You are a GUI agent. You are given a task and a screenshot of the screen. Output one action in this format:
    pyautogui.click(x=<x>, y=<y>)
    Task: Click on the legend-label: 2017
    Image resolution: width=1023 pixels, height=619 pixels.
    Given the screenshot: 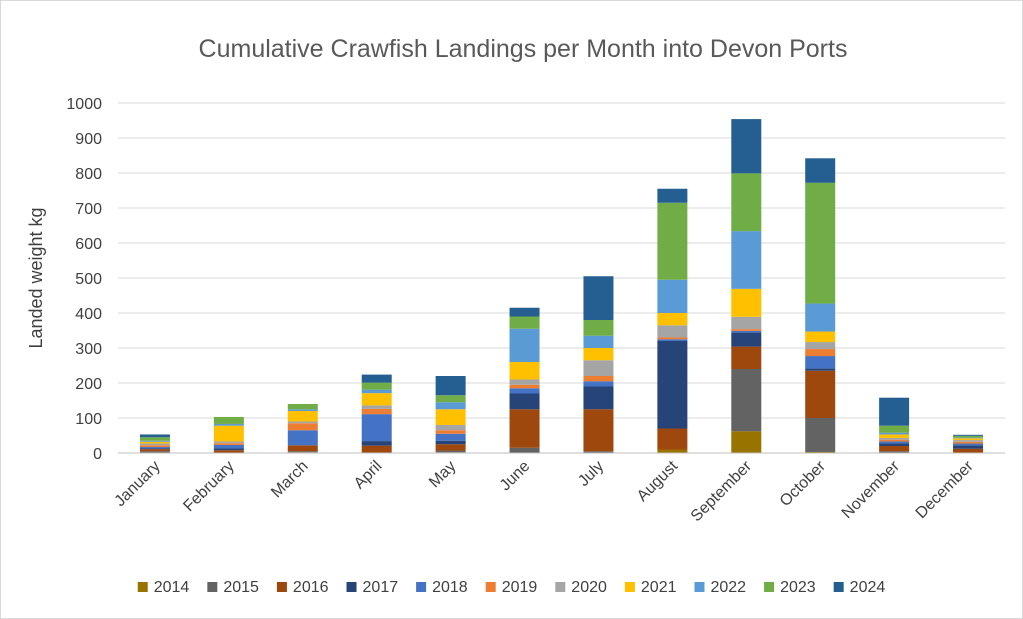 What is the action you would take?
    pyautogui.click(x=381, y=587)
    